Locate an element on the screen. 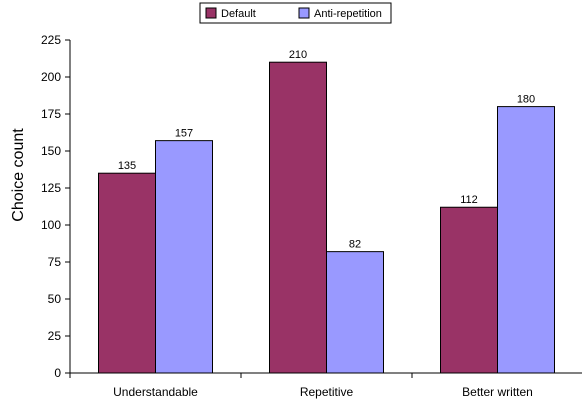  y-tick-label: 75 is located at coordinates (55, 262).